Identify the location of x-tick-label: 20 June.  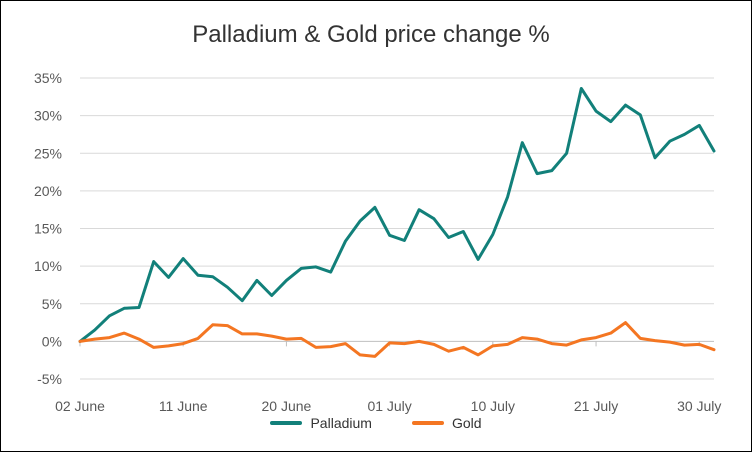
(287, 406).